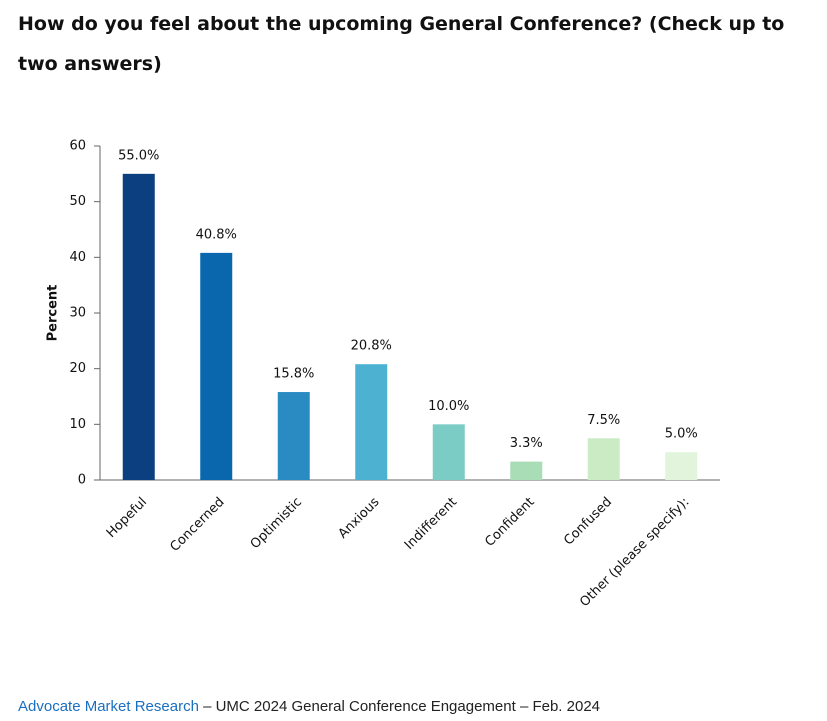  Describe the element at coordinates (77, 313) in the screenshot. I see `y-tick-label: 30` at that location.